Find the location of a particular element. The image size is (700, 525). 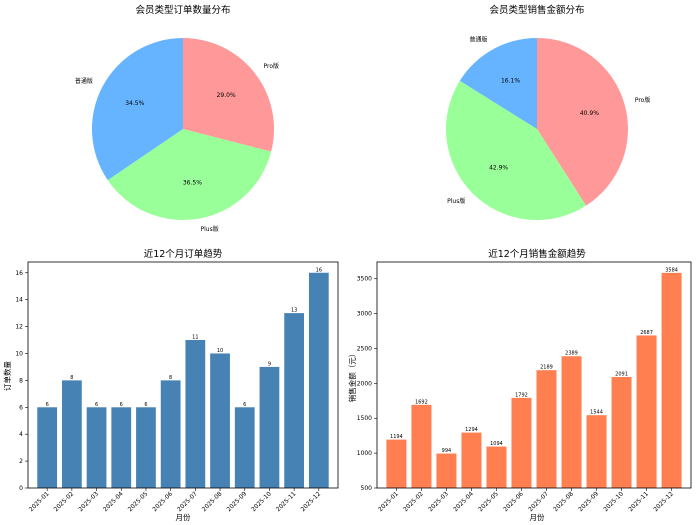

sales-bar-xtick-label-9: 2025-10 is located at coordinates (613, 501).